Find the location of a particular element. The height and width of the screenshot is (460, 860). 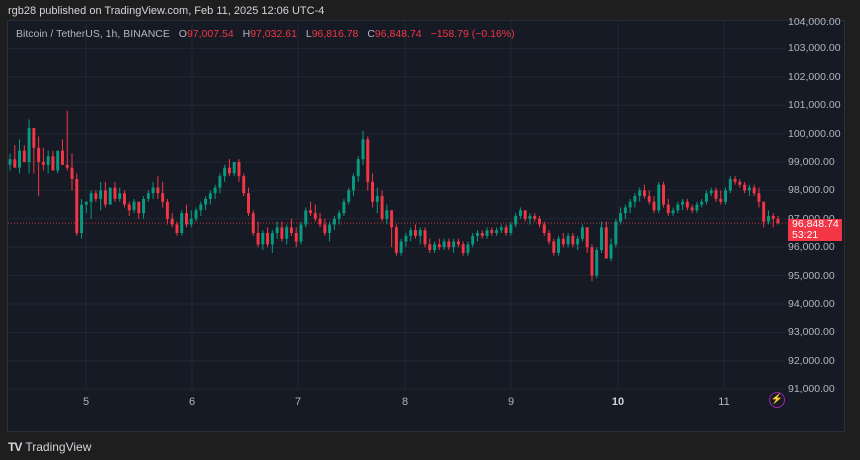

open-value: 97,007.54 is located at coordinates (210, 34).